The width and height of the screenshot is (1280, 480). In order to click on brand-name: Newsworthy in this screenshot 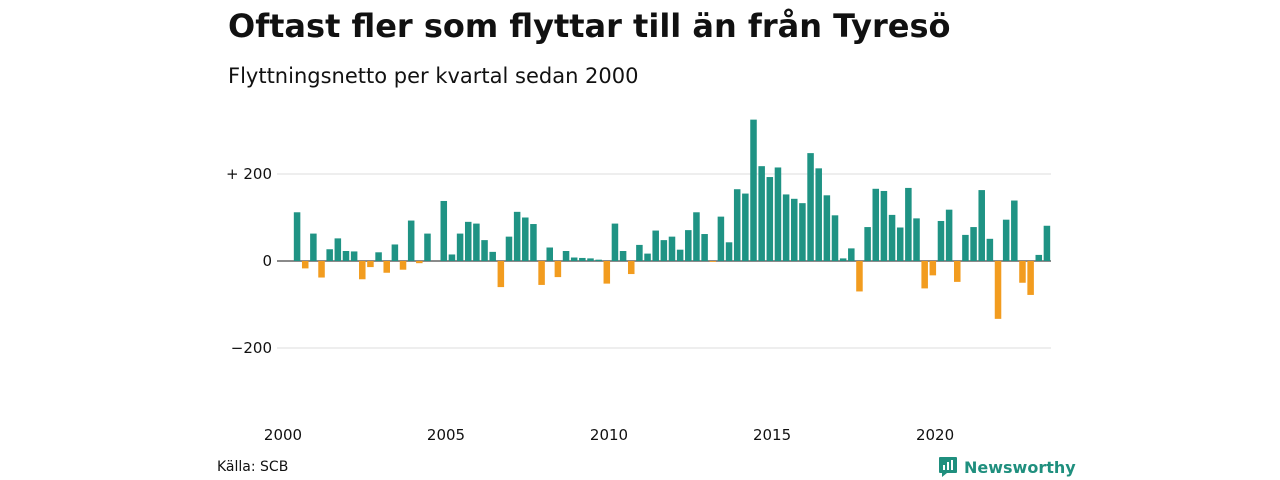, I will do `click(1020, 467)`.